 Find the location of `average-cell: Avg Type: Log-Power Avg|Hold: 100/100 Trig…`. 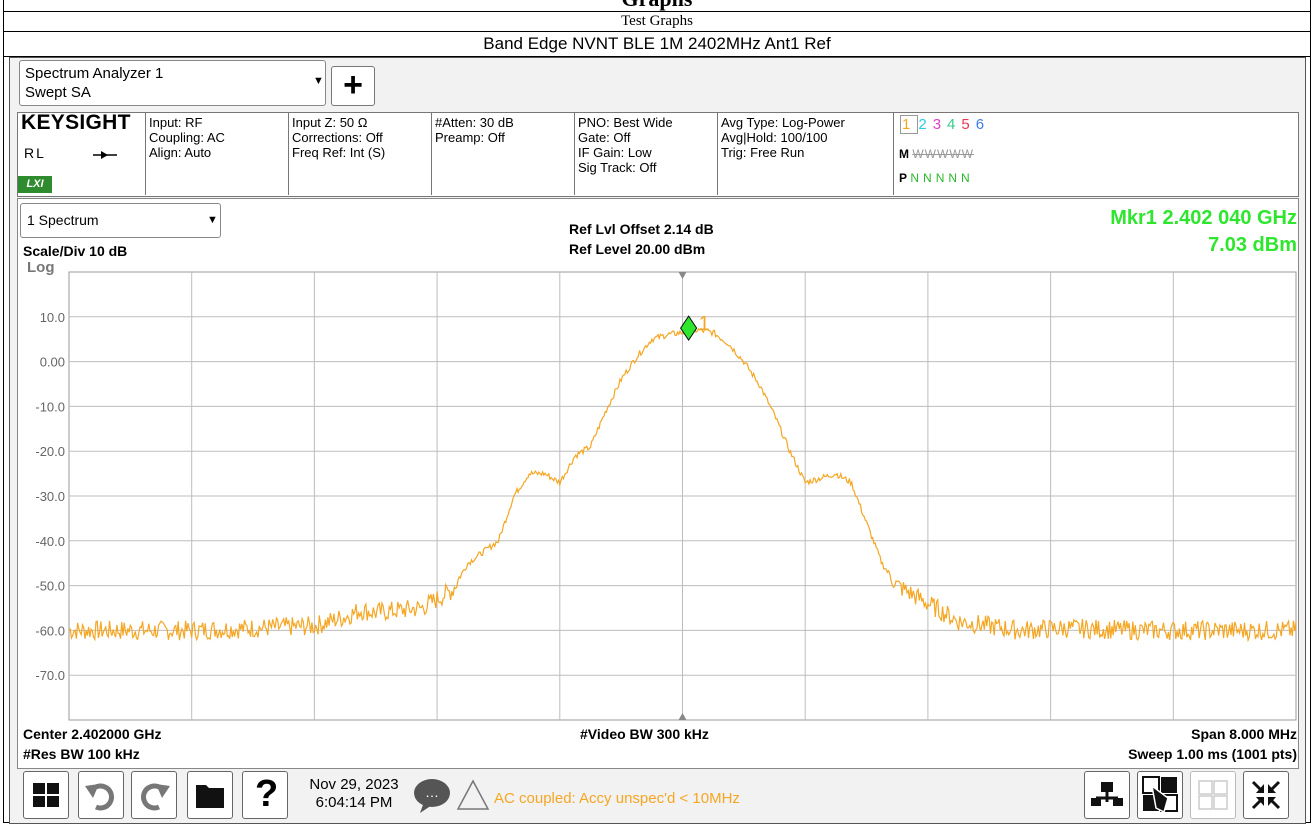

average-cell: Avg Type: Log-Power Avg|Hold: 100/100 Trig… is located at coordinates (806, 154).